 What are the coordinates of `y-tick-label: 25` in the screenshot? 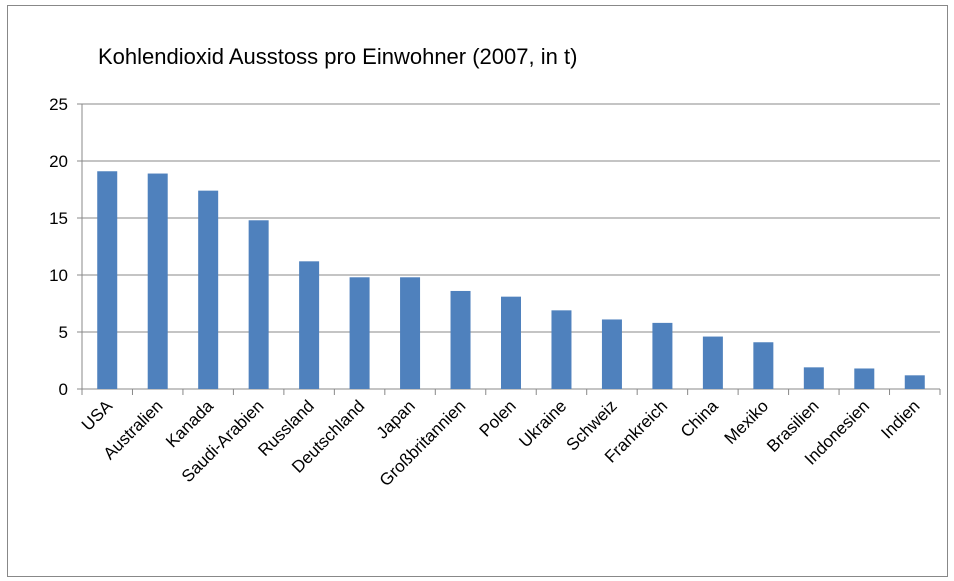 It's located at (58, 104).